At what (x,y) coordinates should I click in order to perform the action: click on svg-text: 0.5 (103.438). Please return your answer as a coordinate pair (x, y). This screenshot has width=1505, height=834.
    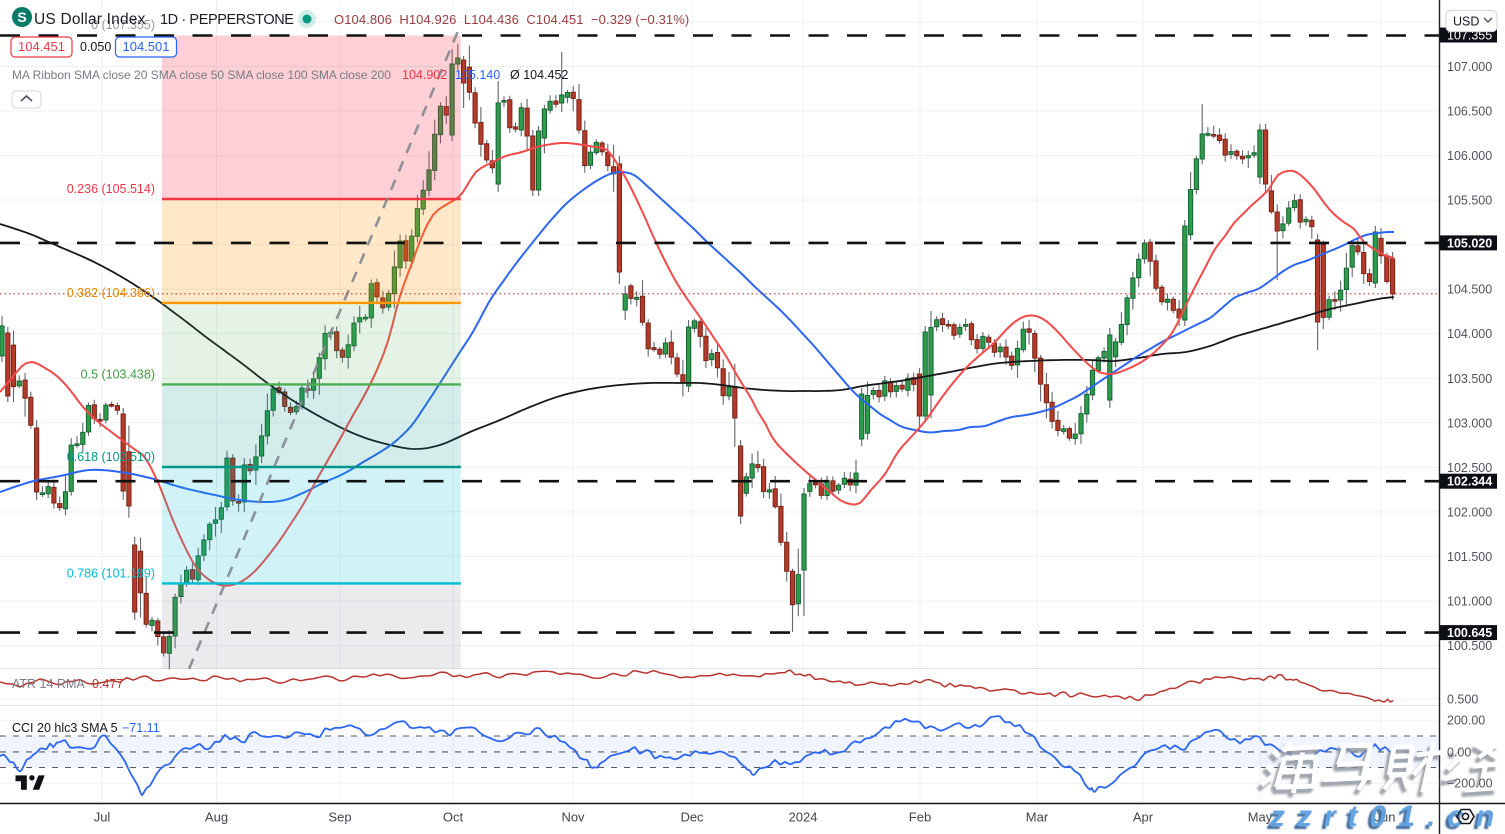
    Looking at the image, I should click on (118, 375).